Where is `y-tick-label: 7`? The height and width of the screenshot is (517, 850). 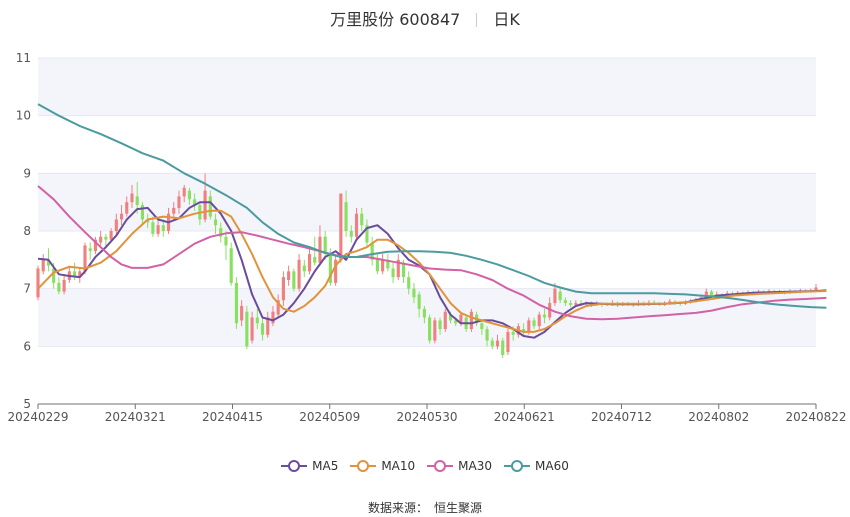 y-tick-label: 7 is located at coordinates (27, 289).